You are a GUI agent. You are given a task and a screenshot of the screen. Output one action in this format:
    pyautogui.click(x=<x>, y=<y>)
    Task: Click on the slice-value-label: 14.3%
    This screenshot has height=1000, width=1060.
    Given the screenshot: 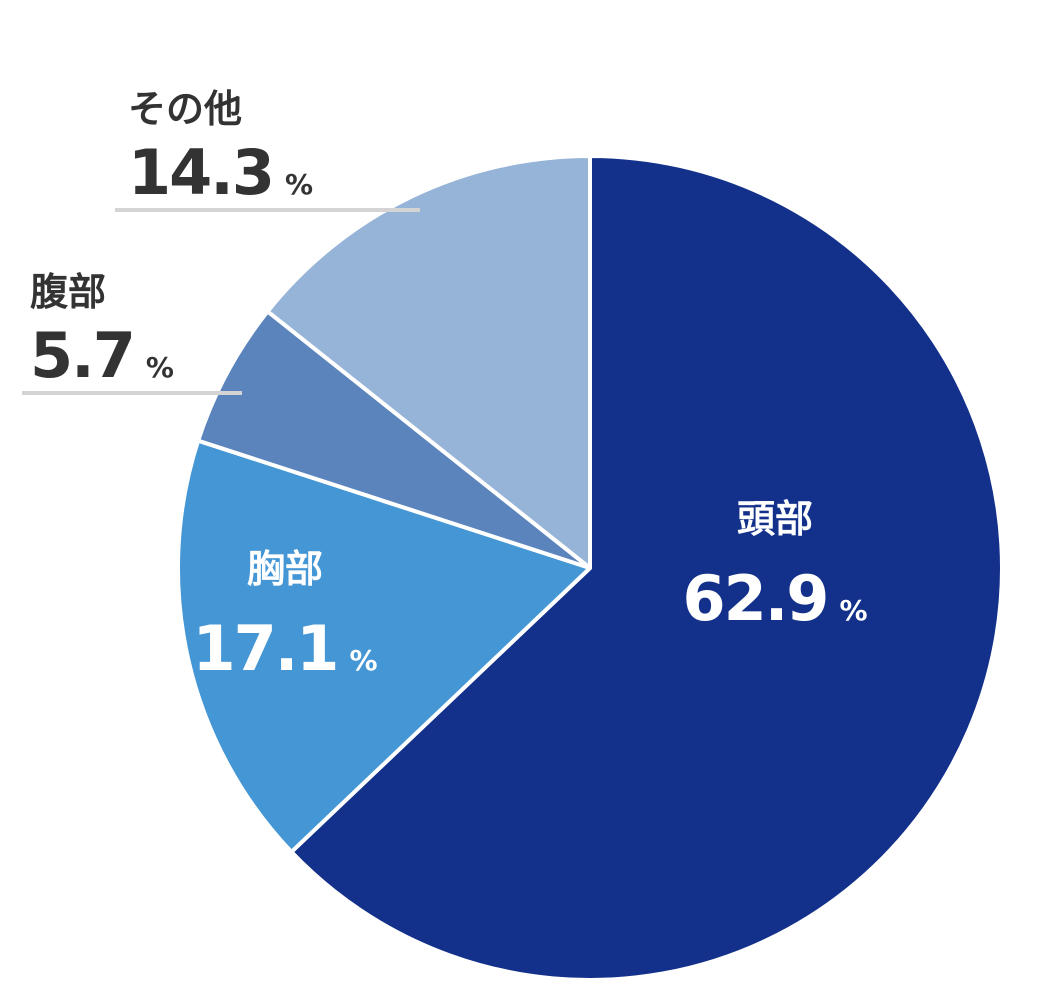 What is the action you would take?
    pyautogui.click(x=220, y=172)
    